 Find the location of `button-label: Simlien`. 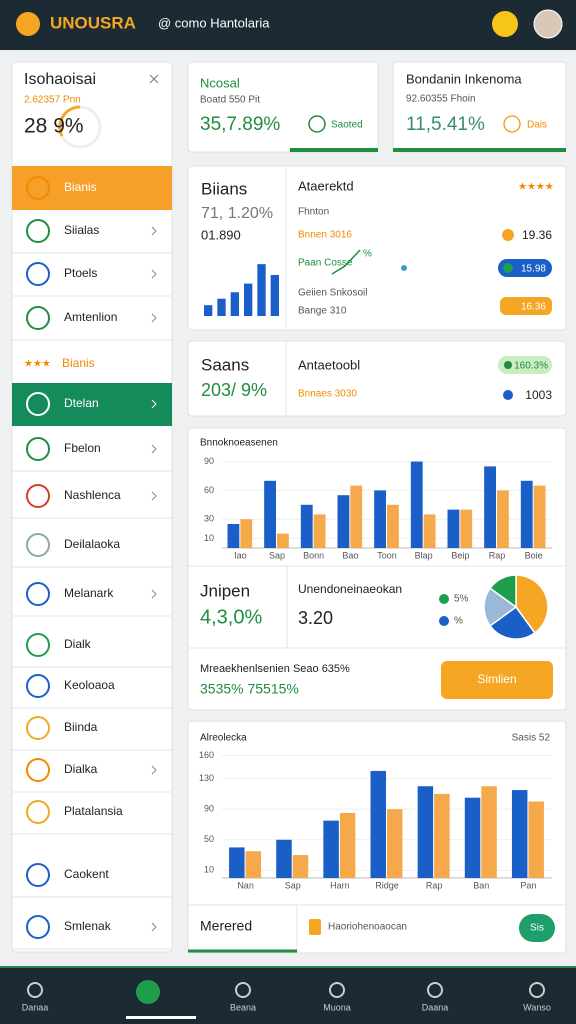

button-label: Simlien is located at coordinates (496, 679).